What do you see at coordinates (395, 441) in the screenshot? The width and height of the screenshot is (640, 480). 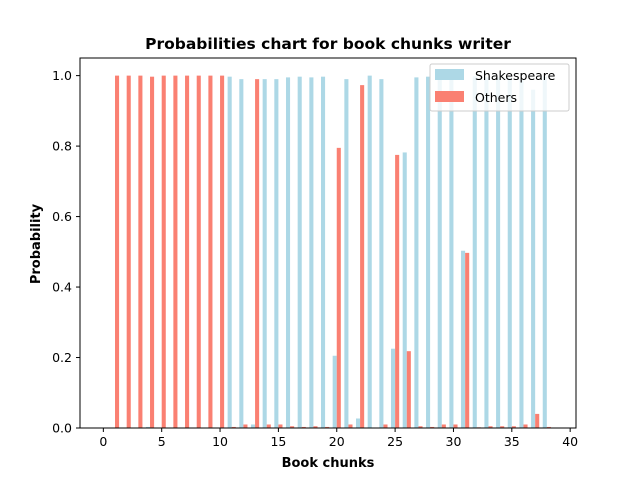 I see `x-tick-label: 25` at bounding box center [395, 441].